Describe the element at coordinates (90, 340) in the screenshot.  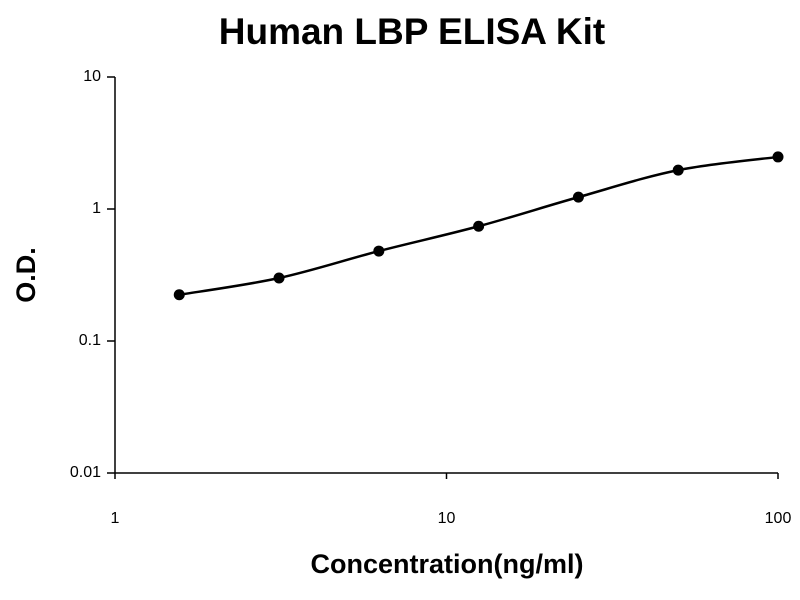
I see `y-tick-label: 0.1` at that location.